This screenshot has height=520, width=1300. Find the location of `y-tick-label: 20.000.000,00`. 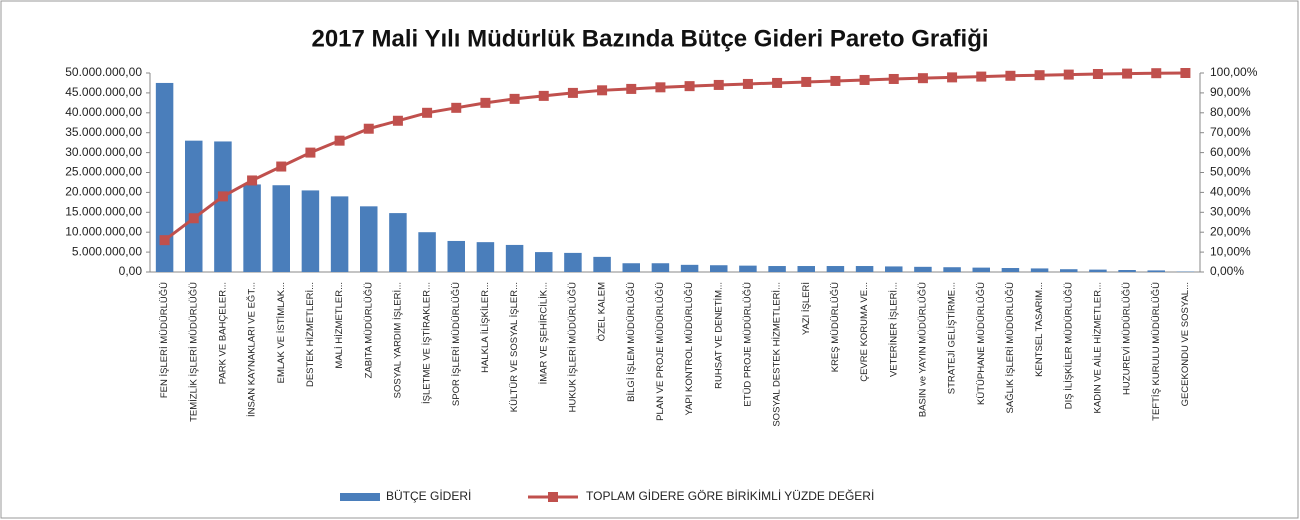

y-tick-label: 20.000.000,00 is located at coordinates (103, 192).